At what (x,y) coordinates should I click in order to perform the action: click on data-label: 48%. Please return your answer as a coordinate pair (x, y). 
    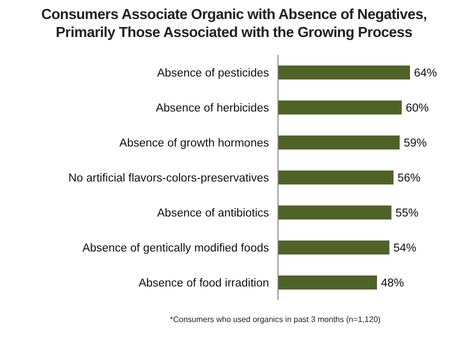
    Looking at the image, I should click on (392, 284).